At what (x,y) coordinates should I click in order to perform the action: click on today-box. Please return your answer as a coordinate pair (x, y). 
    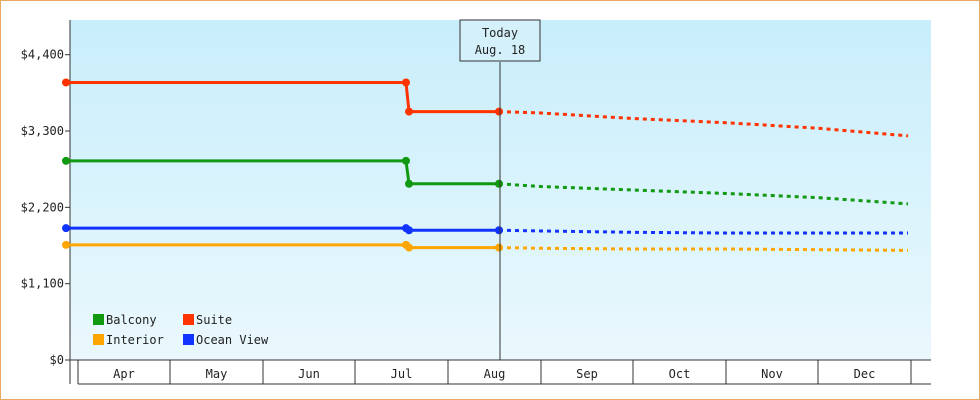
    Looking at the image, I should click on (500, 40).